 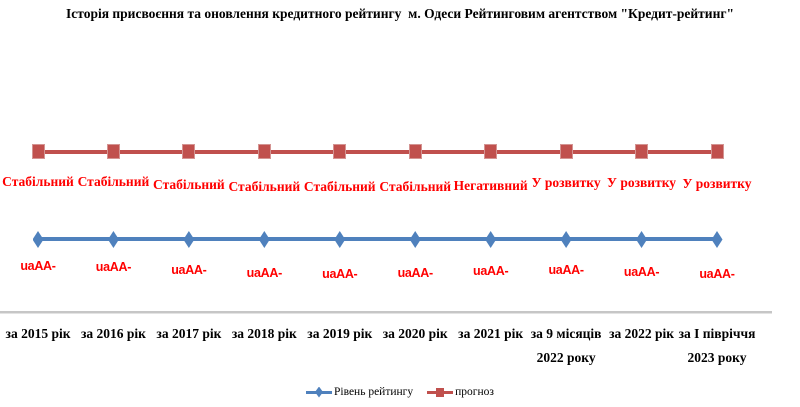 I want to click on x-axis-category-label: за 2018 рік, so click(x=264, y=333).